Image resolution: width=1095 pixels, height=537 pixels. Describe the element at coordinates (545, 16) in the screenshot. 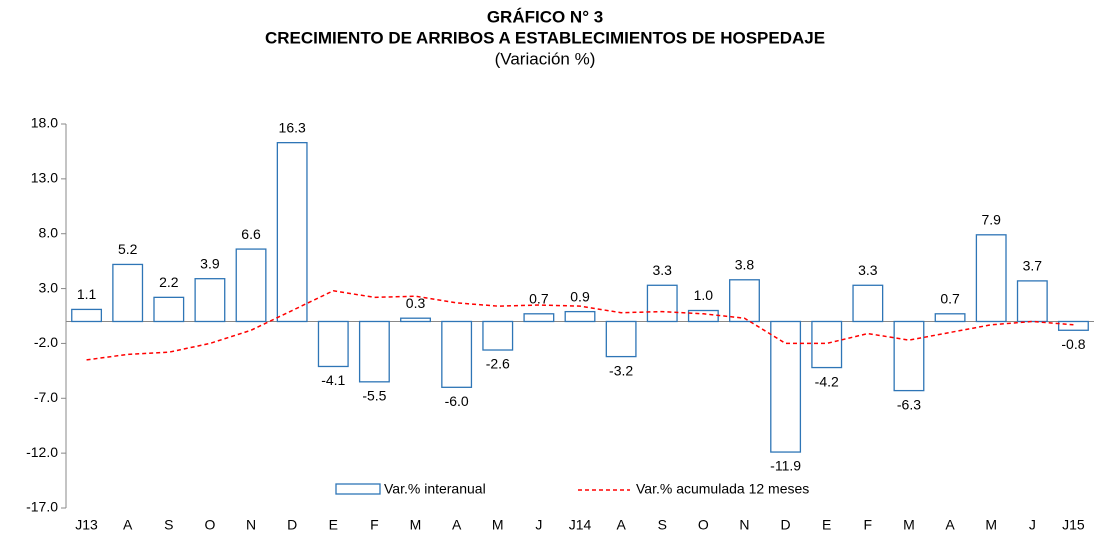

I see `chart-title: GRÁFICO N° 3` at that location.